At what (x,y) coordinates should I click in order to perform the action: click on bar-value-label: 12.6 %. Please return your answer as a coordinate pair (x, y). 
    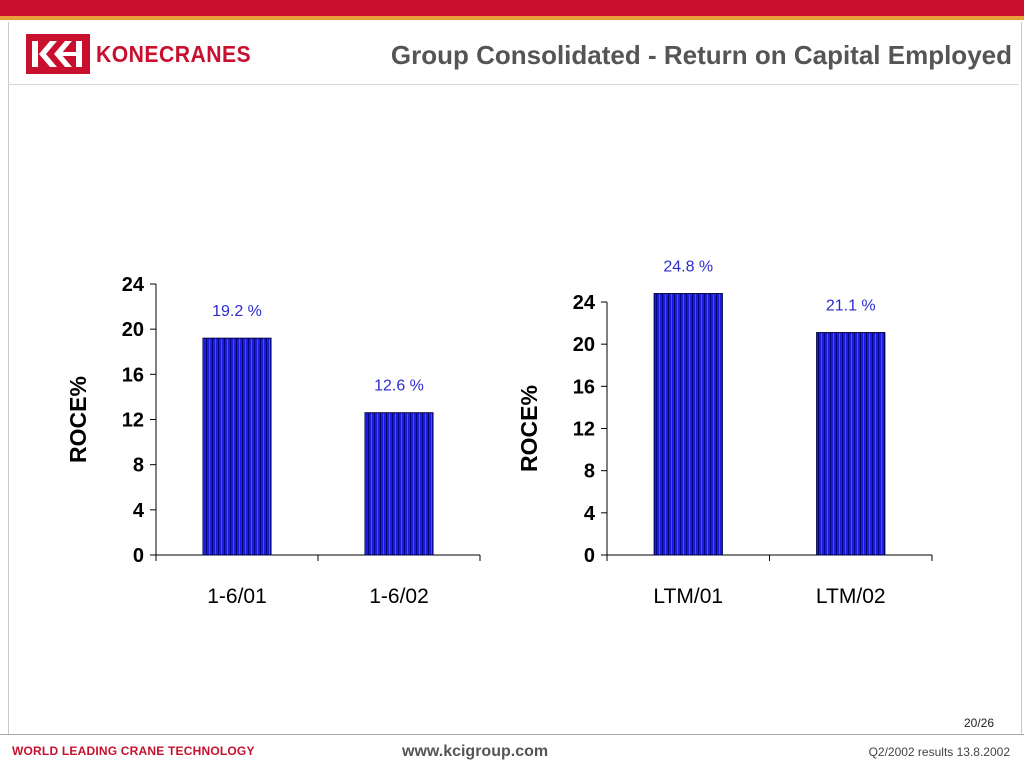
    Looking at the image, I should click on (399, 386).